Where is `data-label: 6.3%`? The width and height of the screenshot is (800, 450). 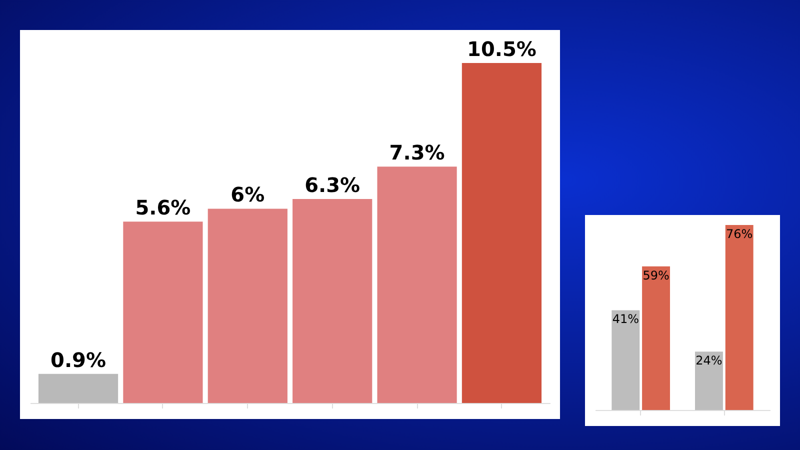 data-label: 6.3% is located at coordinates (332, 185).